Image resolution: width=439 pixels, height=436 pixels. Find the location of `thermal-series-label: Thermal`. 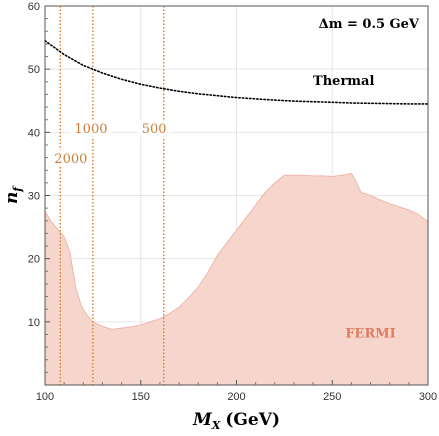

thermal-series-label: Thermal is located at coordinates (343, 81).